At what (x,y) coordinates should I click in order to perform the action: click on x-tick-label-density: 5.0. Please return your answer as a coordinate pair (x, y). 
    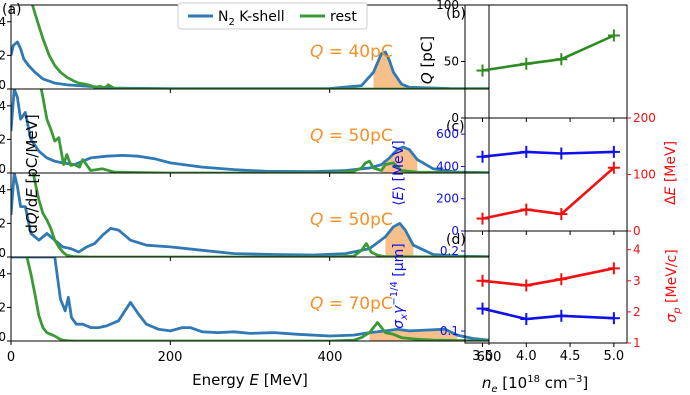
    Looking at the image, I should click on (614, 356).